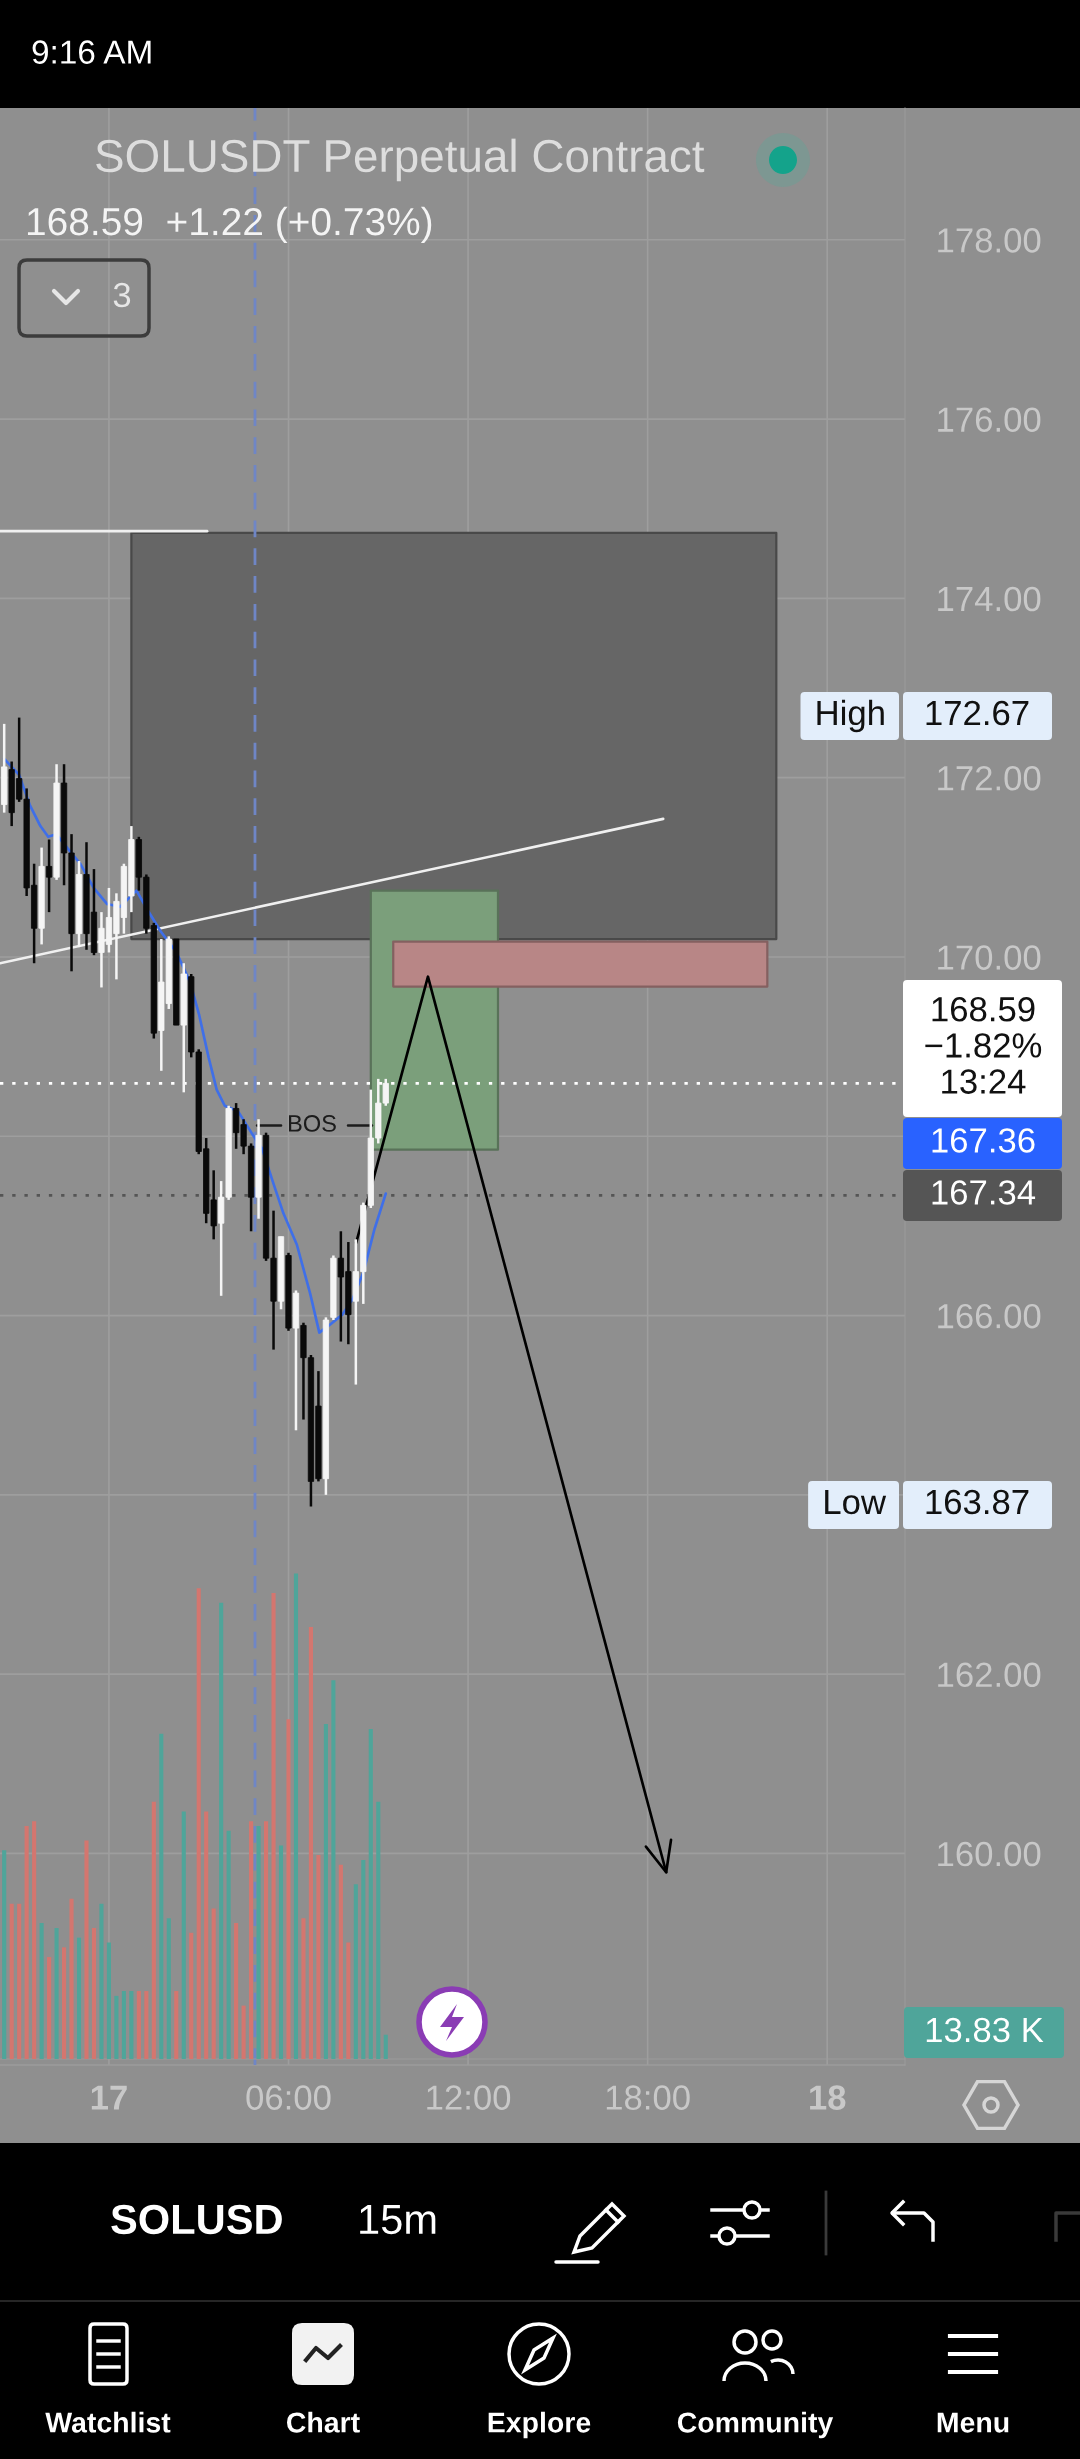 The width and height of the screenshot is (1080, 2459). I want to click on y-tick-label: 166.00, so click(989, 1316).